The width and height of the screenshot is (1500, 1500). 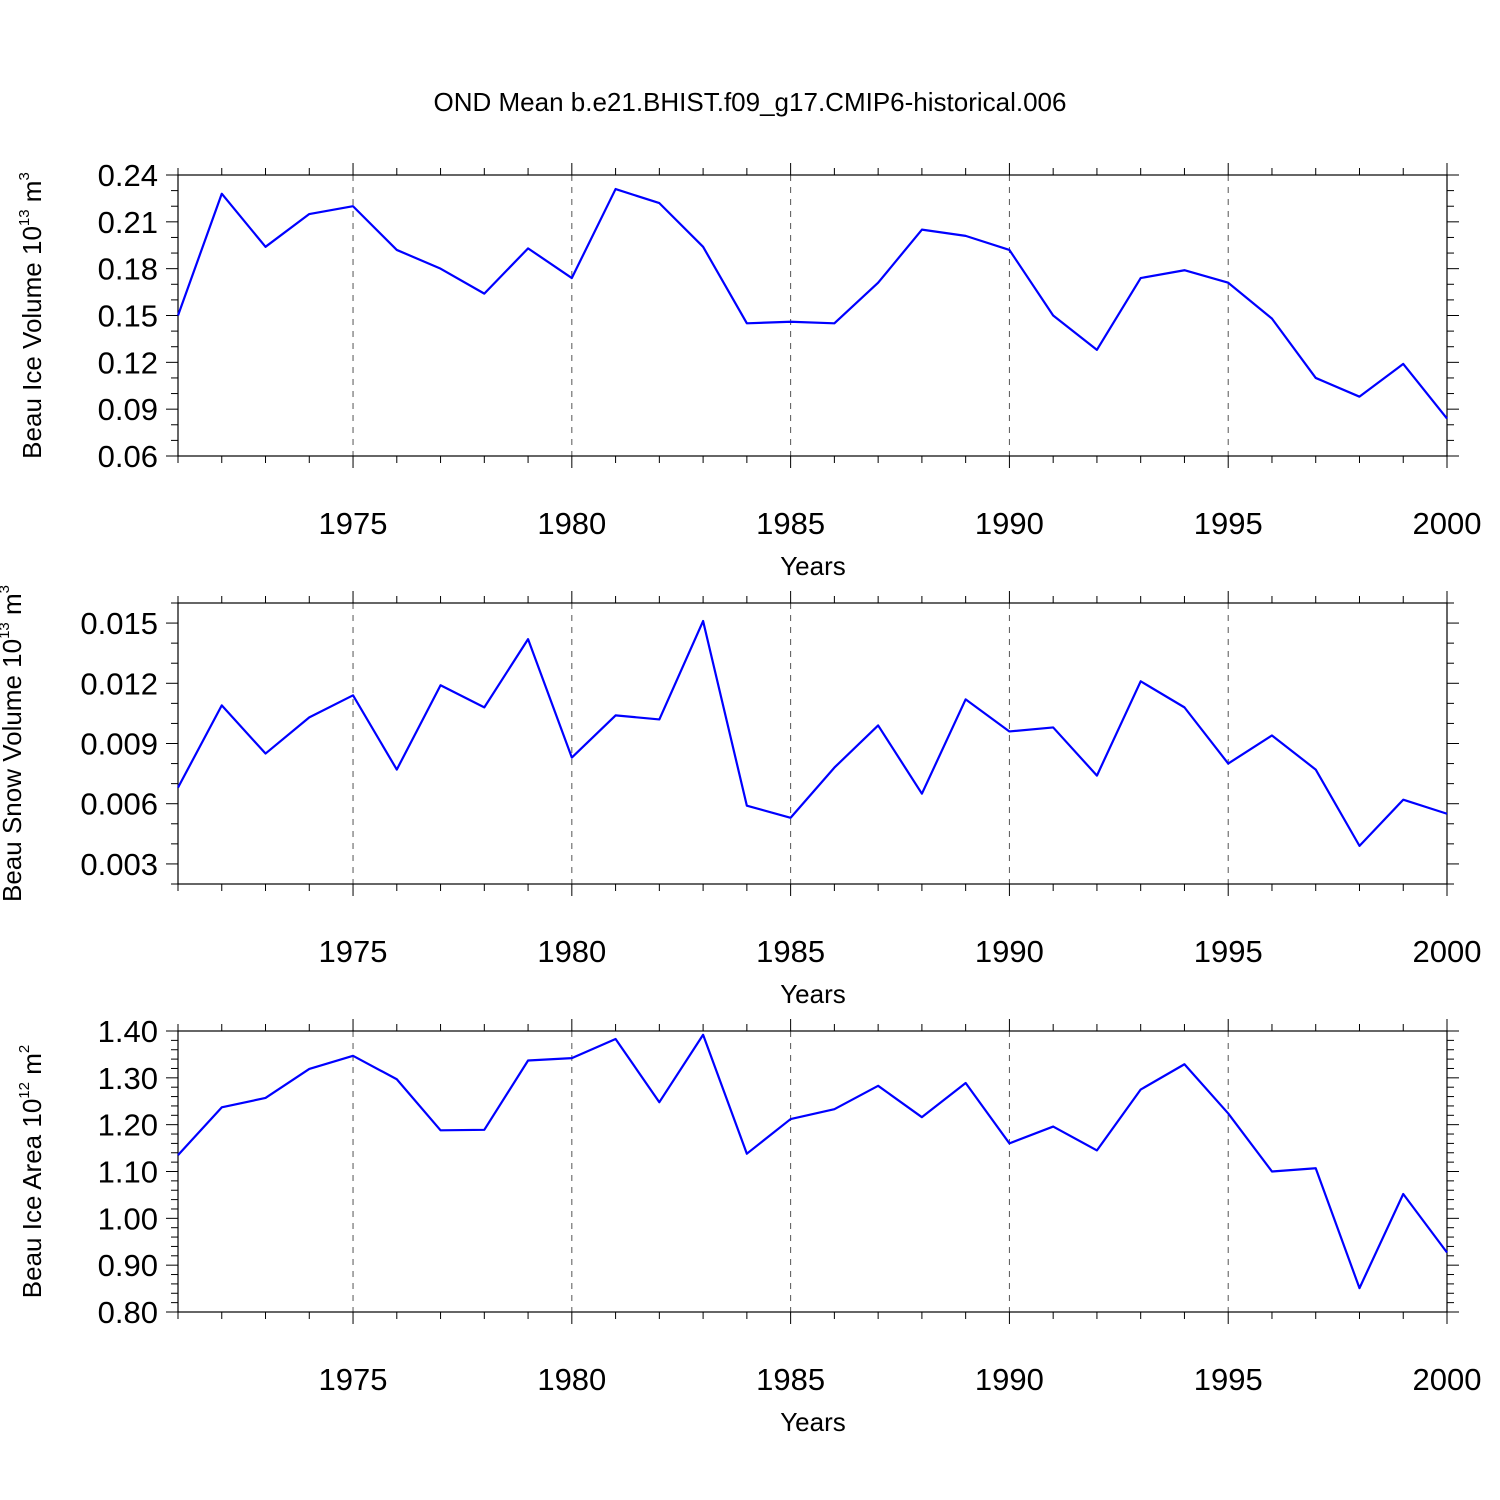 What do you see at coordinates (13, 770) in the screenshot?
I see `y-axis-label-main: Beau Snow Volume 10` at bounding box center [13, 770].